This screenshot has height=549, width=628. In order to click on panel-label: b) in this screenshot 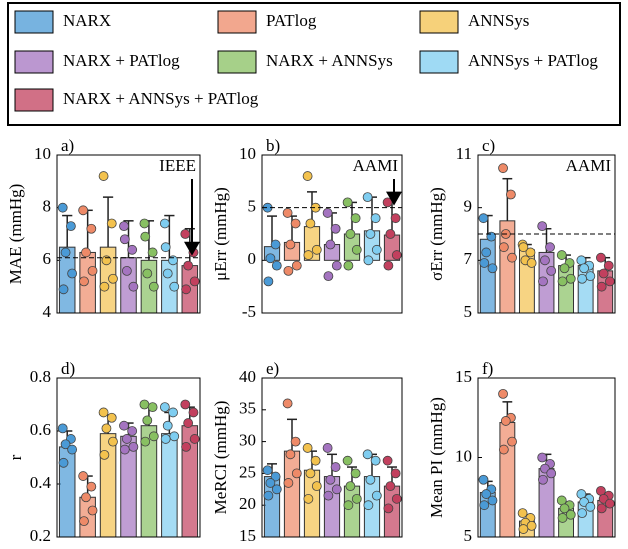, I will do `click(273, 145)`.